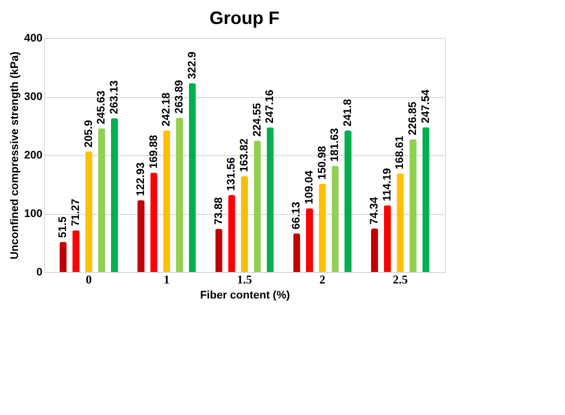 The height and width of the screenshot is (415, 565). Describe the element at coordinates (33, 38) in the screenshot. I see `y-tick-label: 400` at that location.